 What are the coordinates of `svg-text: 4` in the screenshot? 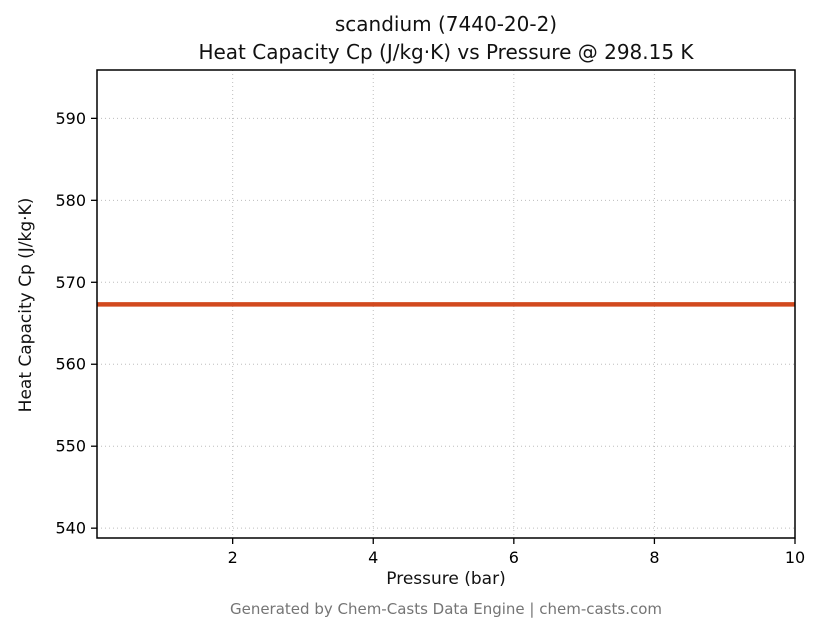 It's located at (373, 557).